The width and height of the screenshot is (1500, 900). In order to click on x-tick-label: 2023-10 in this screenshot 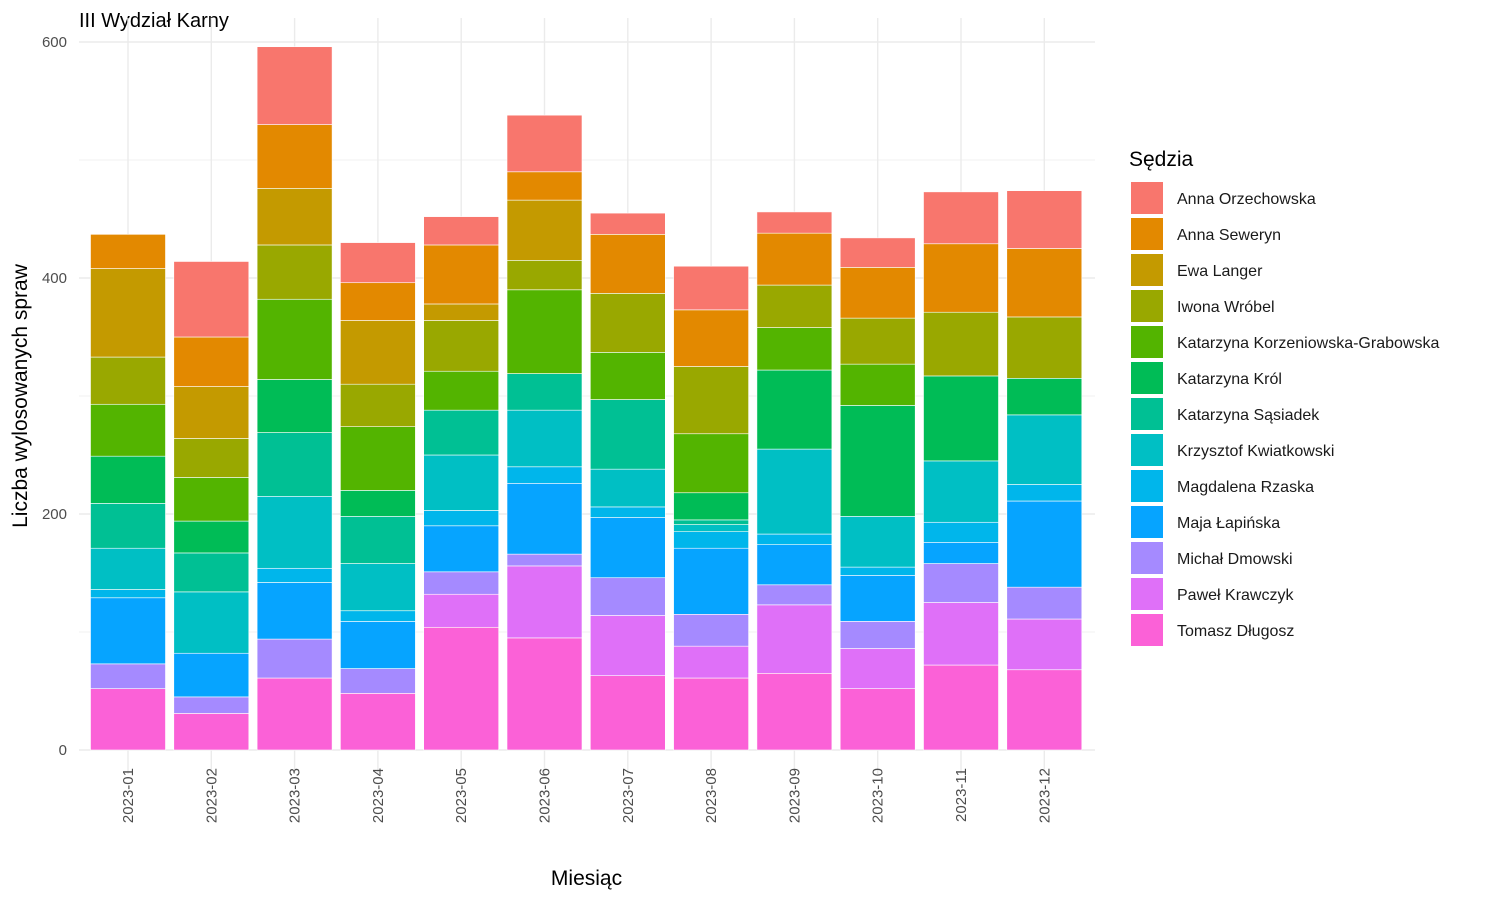, I will do `click(878, 795)`.